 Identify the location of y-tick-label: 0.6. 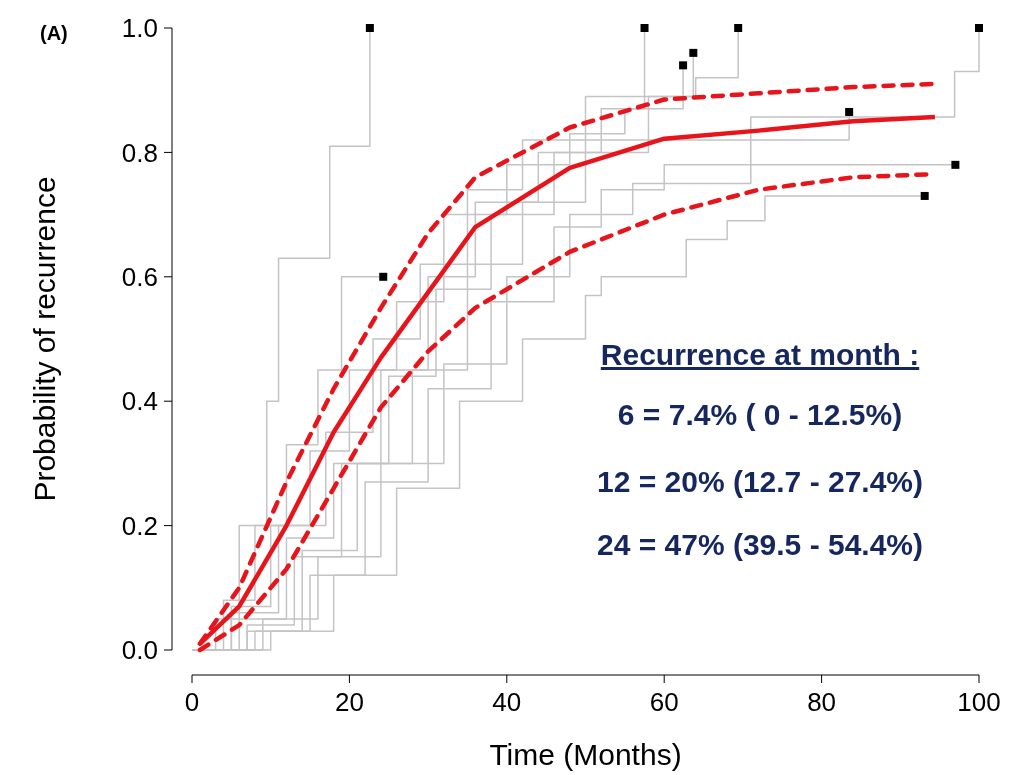
(139, 276).